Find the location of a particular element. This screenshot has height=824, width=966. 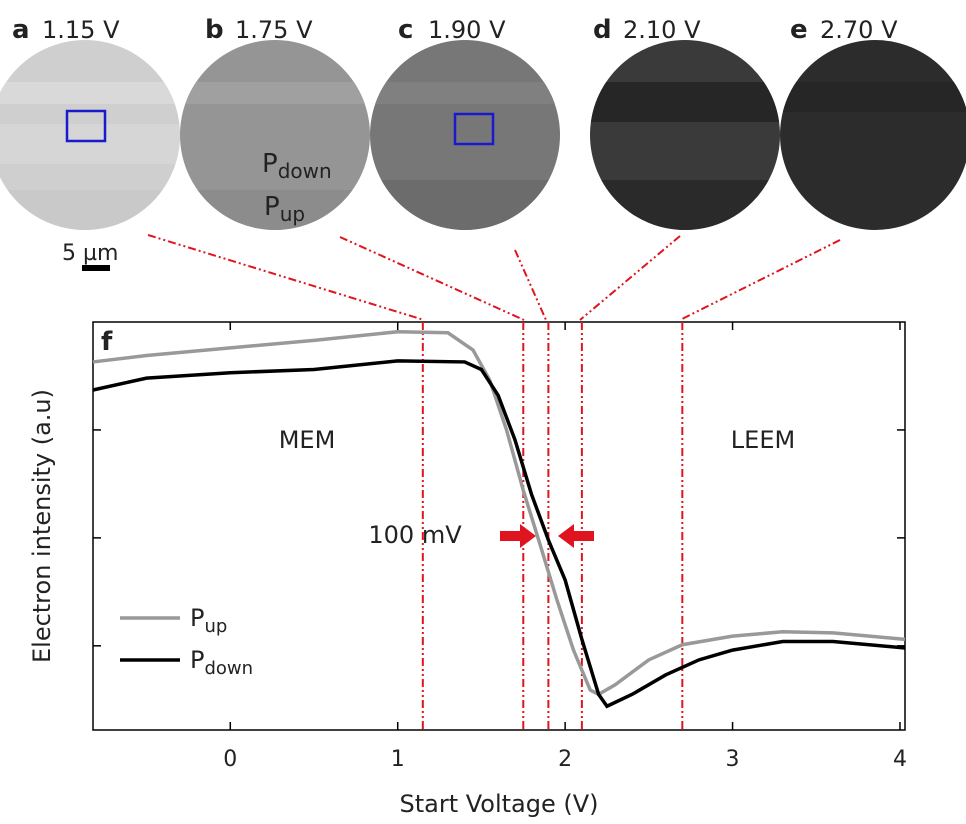

annotation-sub: up is located at coordinates (292, 214).